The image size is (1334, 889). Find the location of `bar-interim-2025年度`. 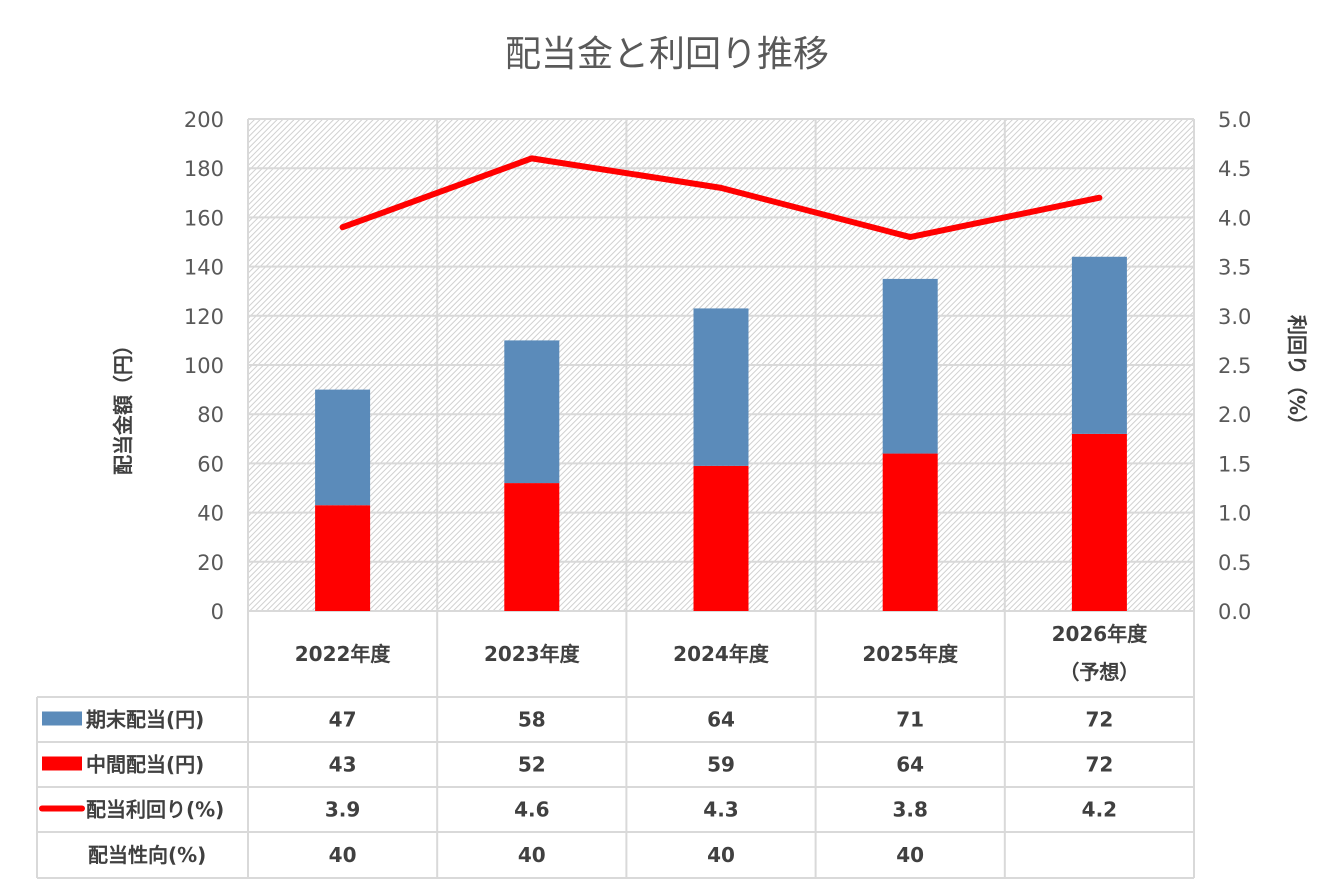

bar-interim-2025年度 is located at coordinates (910, 532).